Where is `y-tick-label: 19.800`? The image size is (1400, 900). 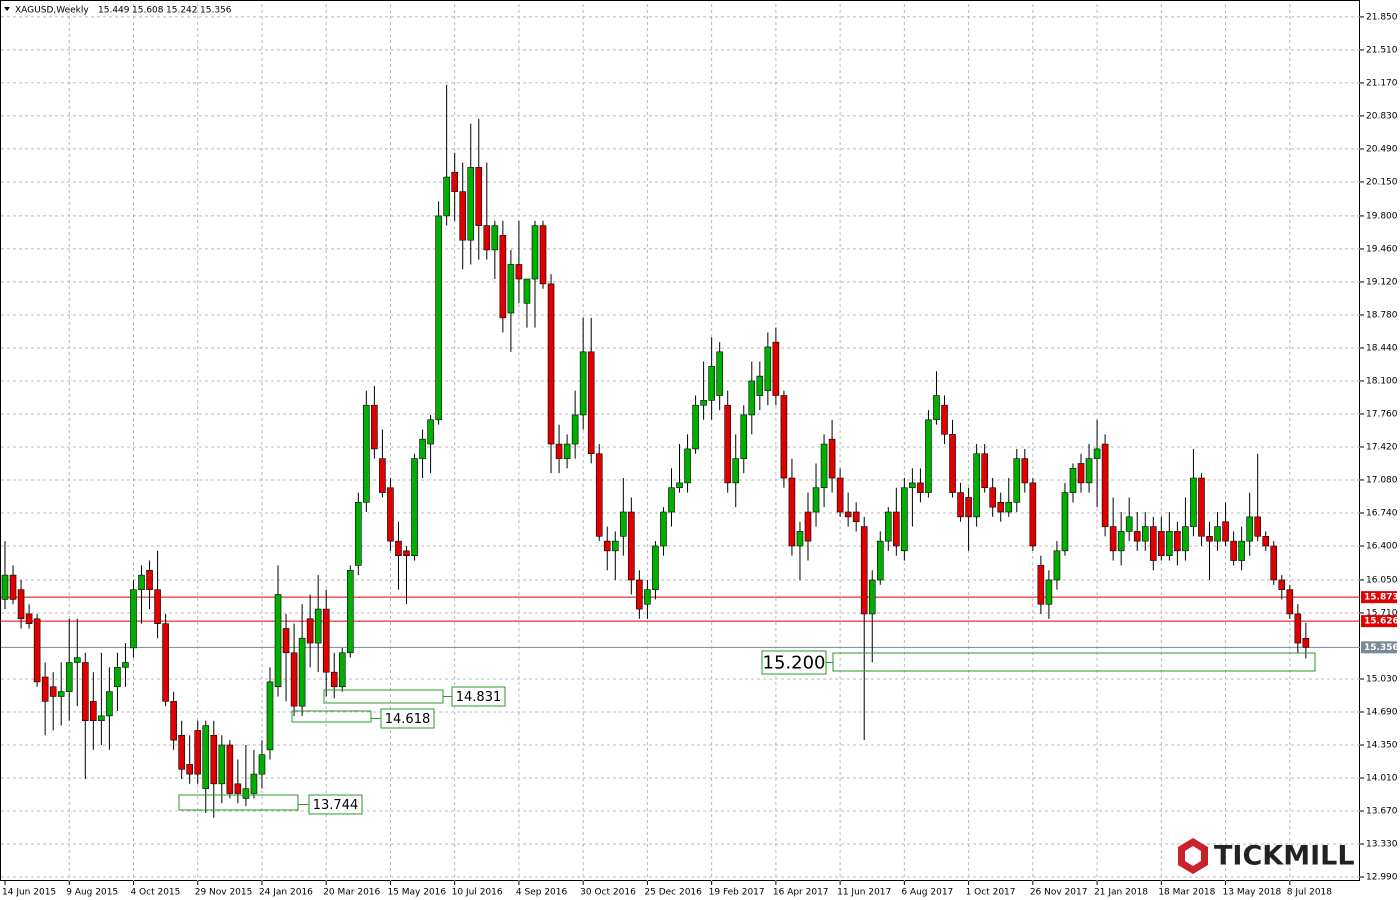 y-tick-label: 19.800 is located at coordinates (1382, 216).